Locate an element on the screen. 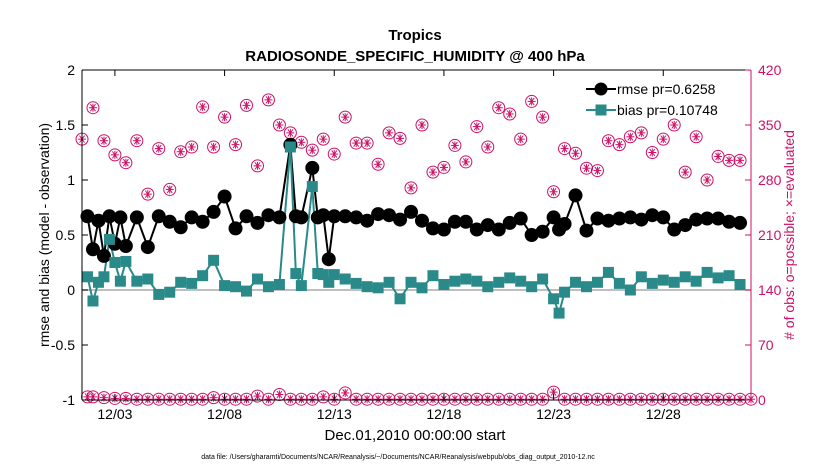  y-axis-label-left: rmse and bias (model - observation) is located at coordinates (44, 235).